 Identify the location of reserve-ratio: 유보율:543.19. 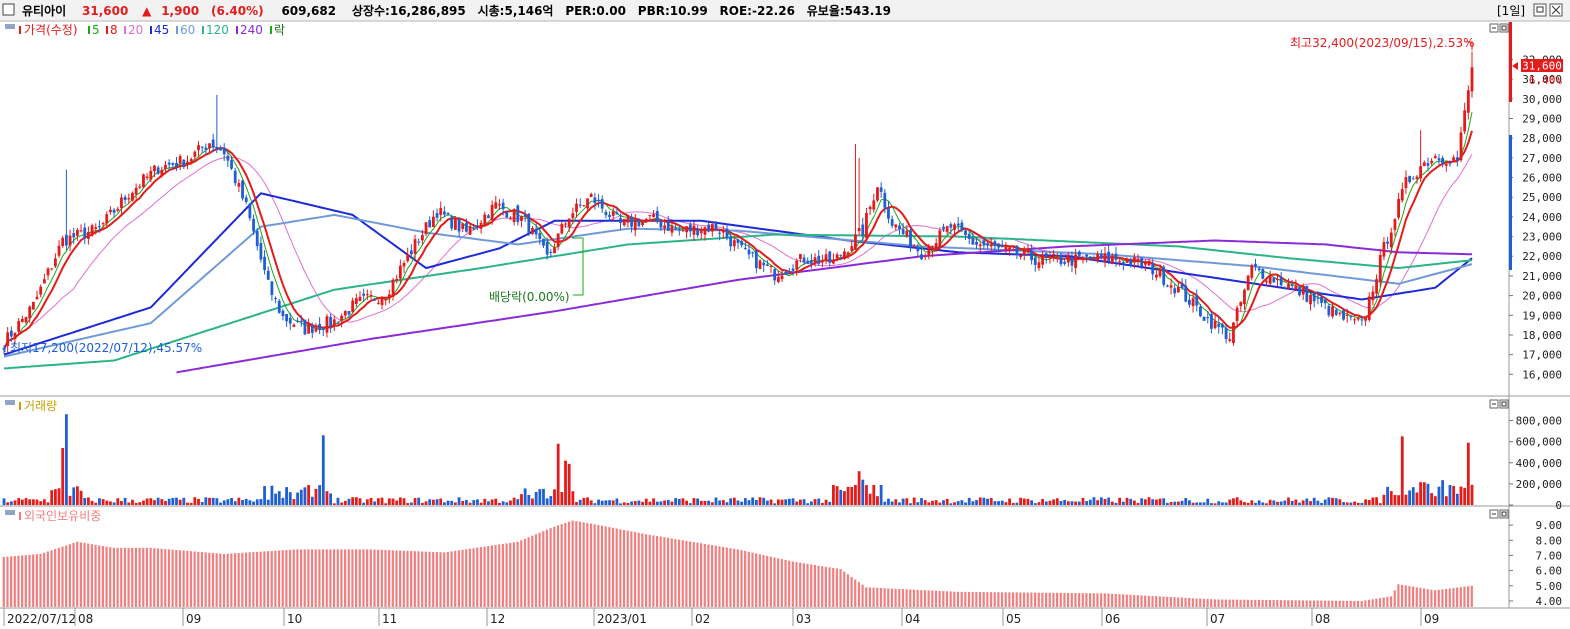
(849, 11).